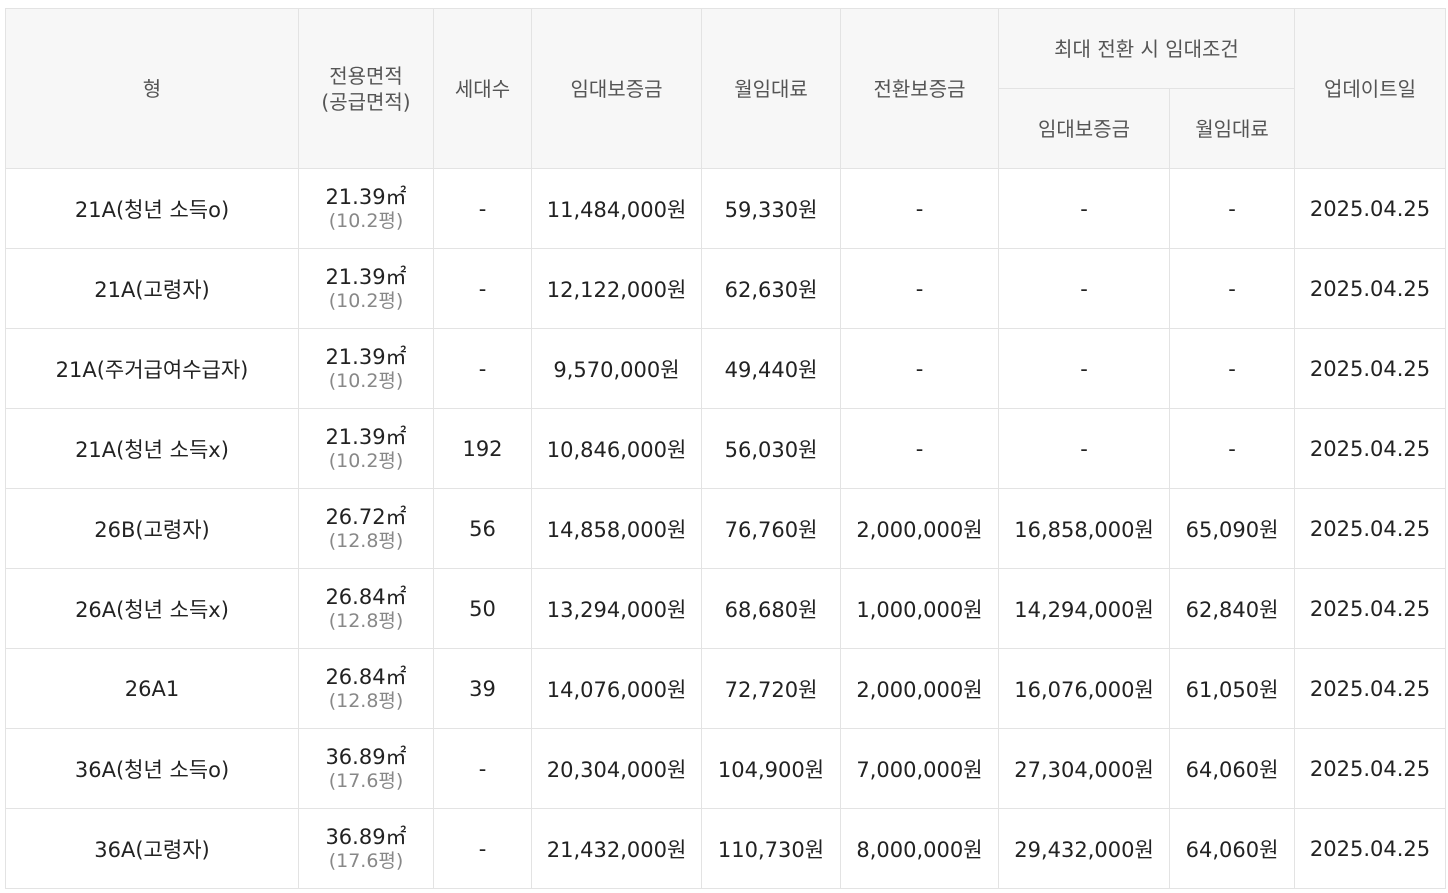 The width and height of the screenshot is (1448, 893). Describe the element at coordinates (919, 848) in the screenshot. I see `cell-conversion: 8,000,000원` at that location.